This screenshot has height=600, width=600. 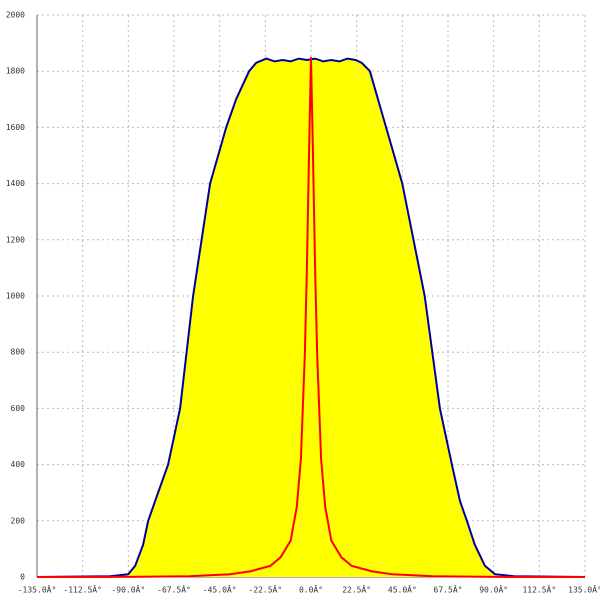 What do you see at coordinates (220, 589) in the screenshot?
I see `x-tick-label: -45.0Â°` at bounding box center [220, 589].